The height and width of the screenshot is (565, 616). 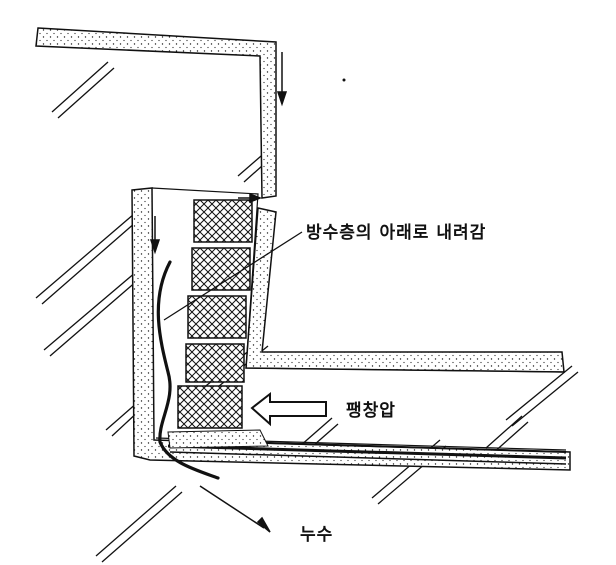 What do you see at coordinates (371, 411) in the screenshot?
I see `label-expansion-pressure: 팽창압` at bounding box center [371, 411].